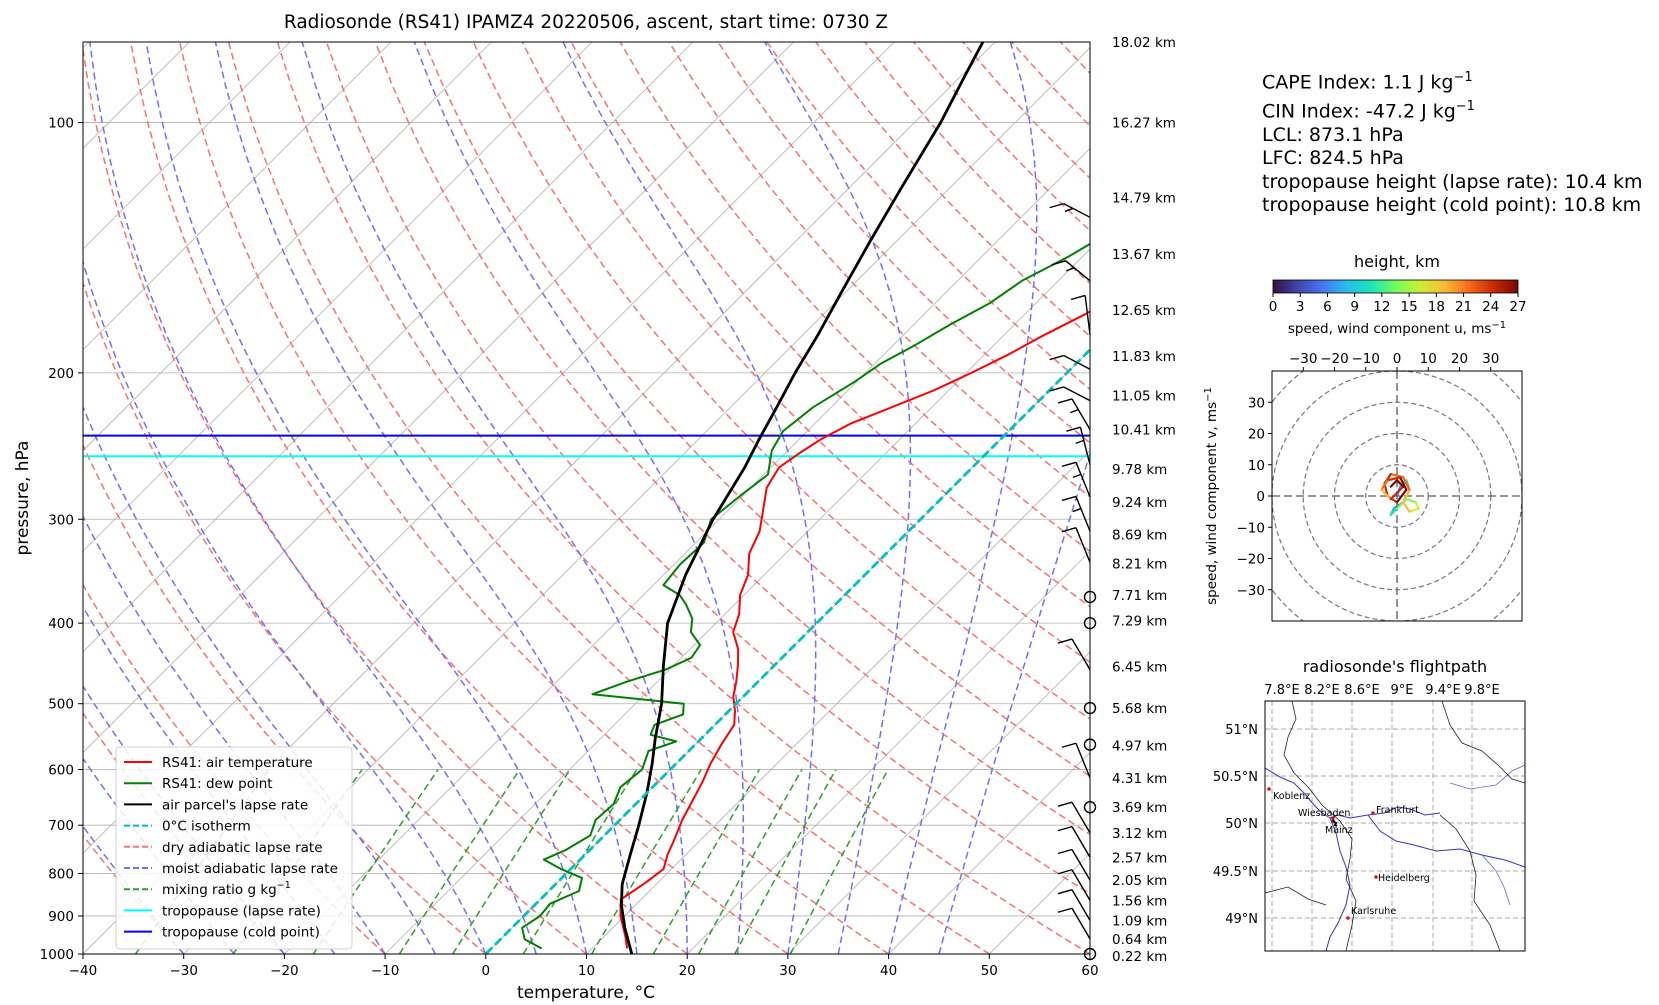 The height and width of the screenshot is (1005, 1659). What do you see at coordinates (61, 520) in the screenshot?
I see `y-tick-label: 300` at bounding box center [61, 520].